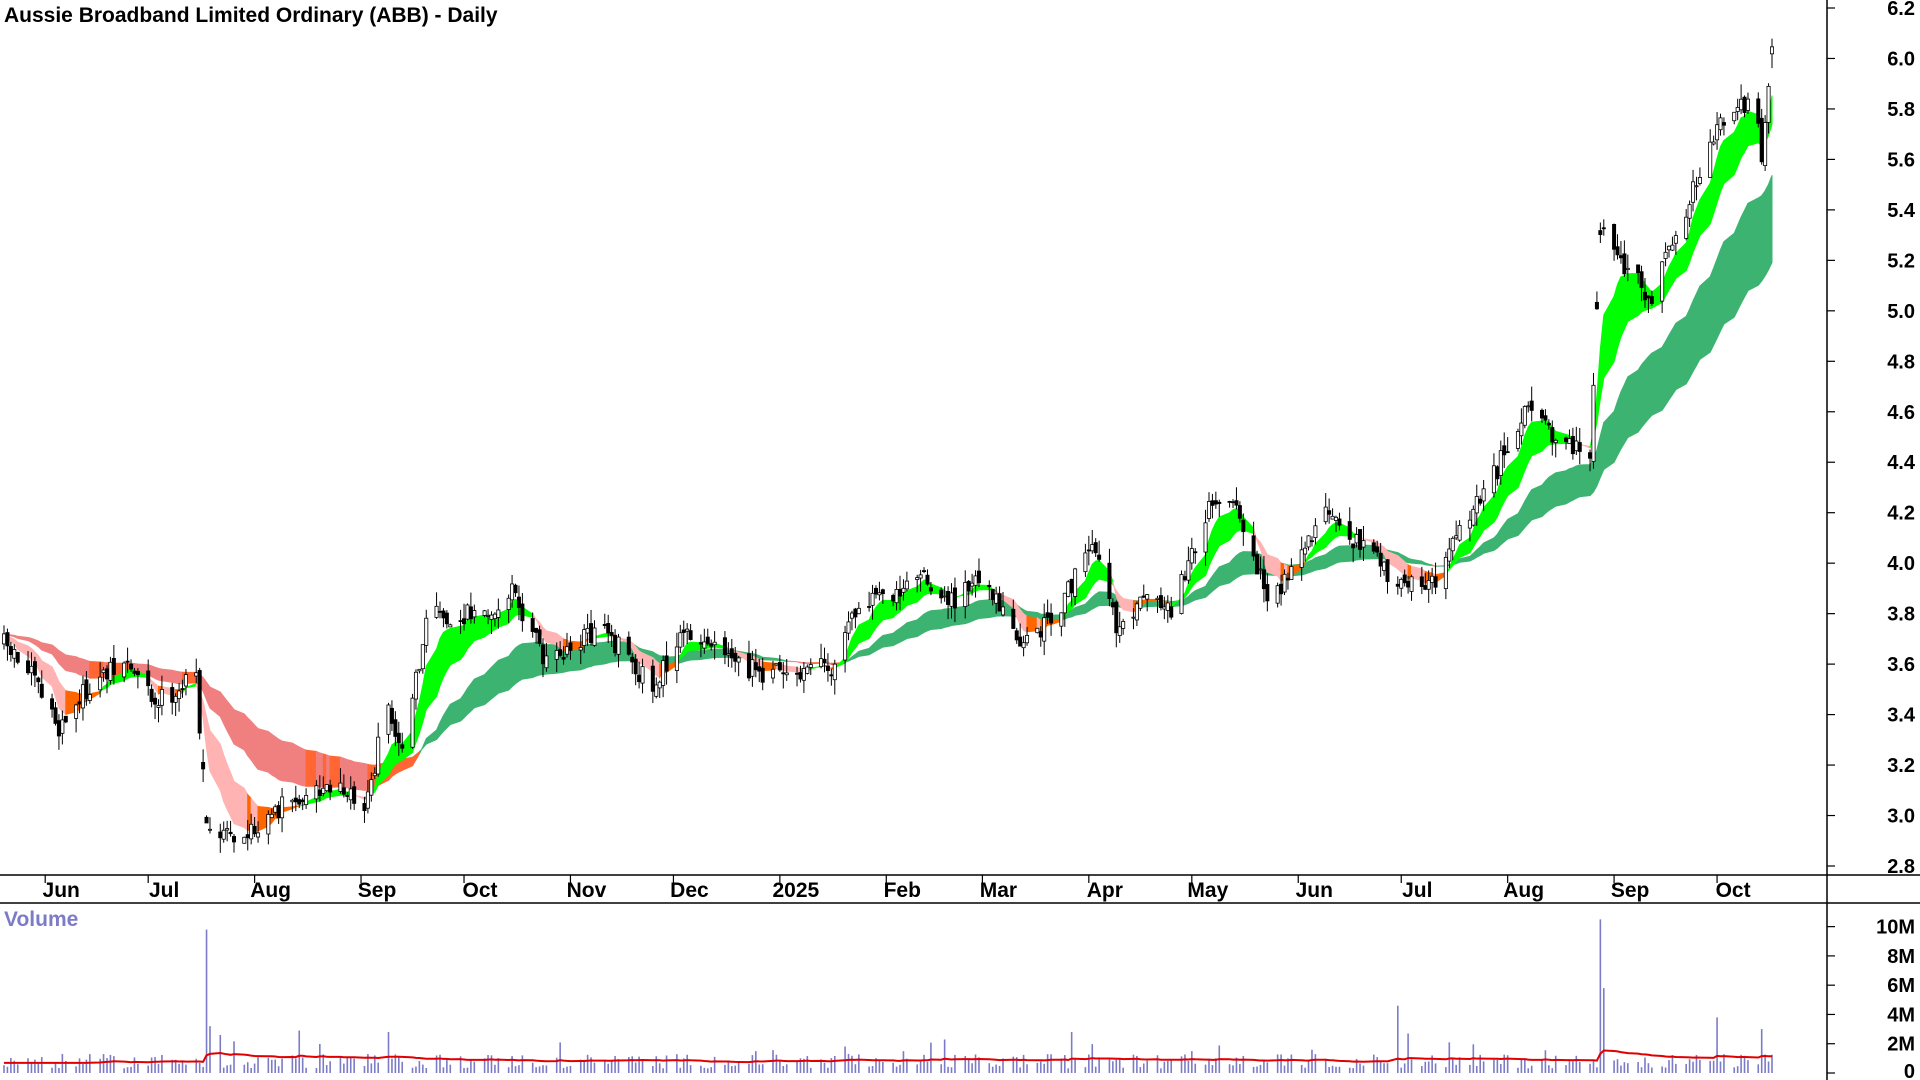  I want to click on x-tick-label: Aug, so click(270, 890).